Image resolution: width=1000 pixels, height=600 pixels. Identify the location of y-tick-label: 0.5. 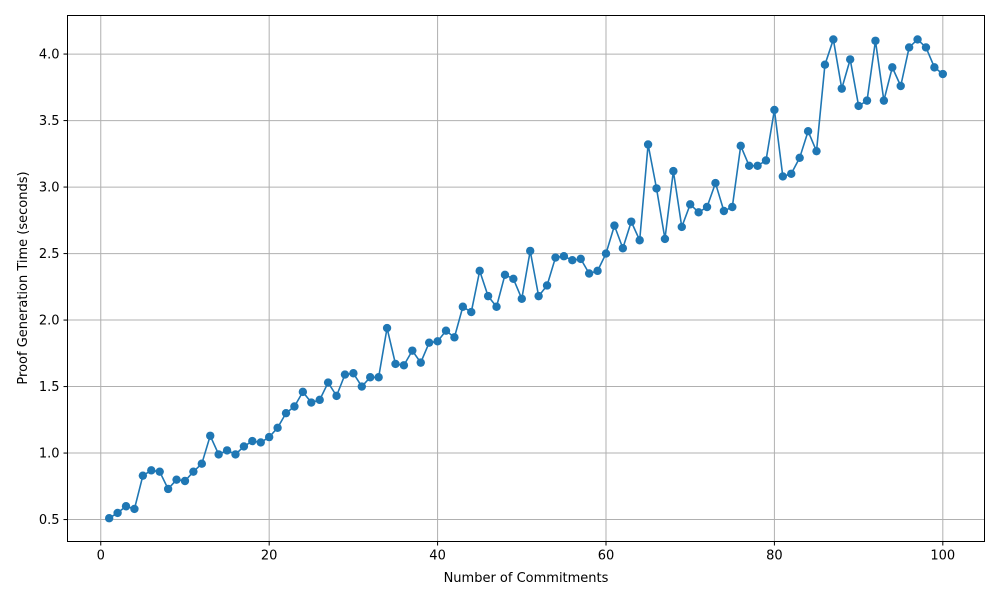
(49, 520).